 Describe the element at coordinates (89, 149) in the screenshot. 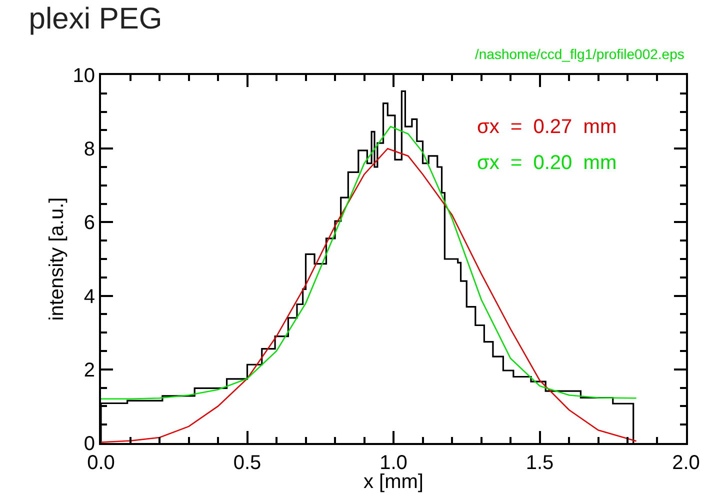

I see `y-tick-label: 8` at that location.